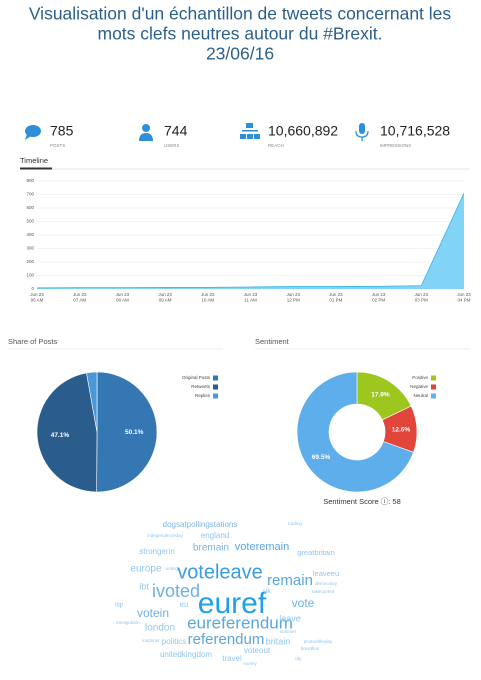 This screenshot has width=481, height=680. What do you see at coordinates (62, 131) in the screenshot?
I see `stat-value: 785` at bounding box center [62, 131].